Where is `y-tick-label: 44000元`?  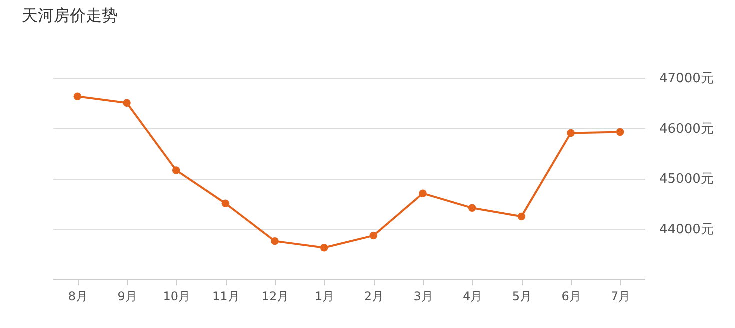 y-tick-label: 44000元 is located at coordinates (687, 230).